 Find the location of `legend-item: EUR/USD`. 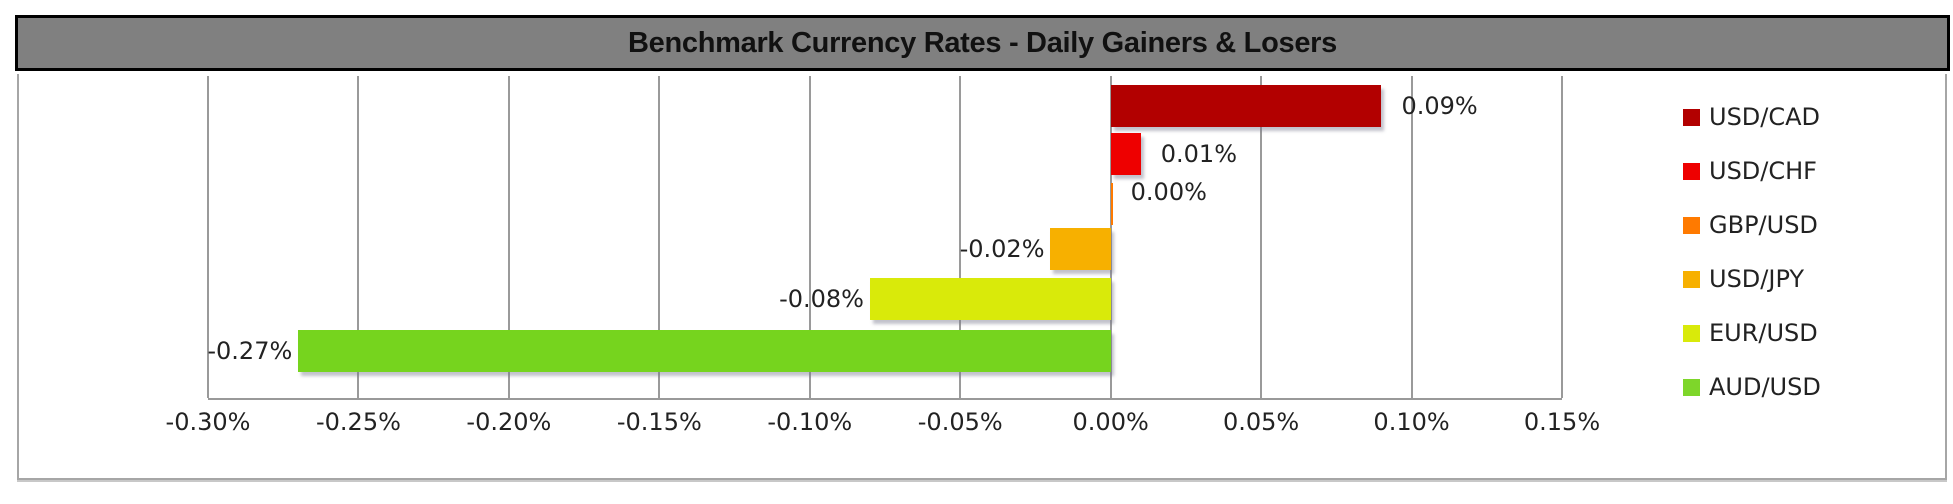

legend-item: EUR/USD is located at coordinates (1752, 333).